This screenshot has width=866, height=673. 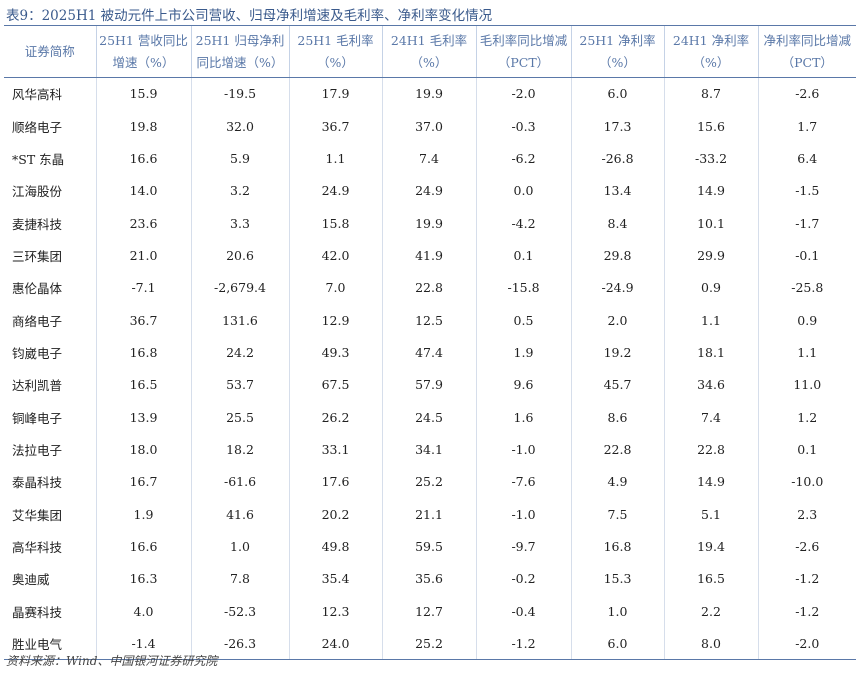 I want to click on value-cell: -7.6, so click(x=523, y=481).